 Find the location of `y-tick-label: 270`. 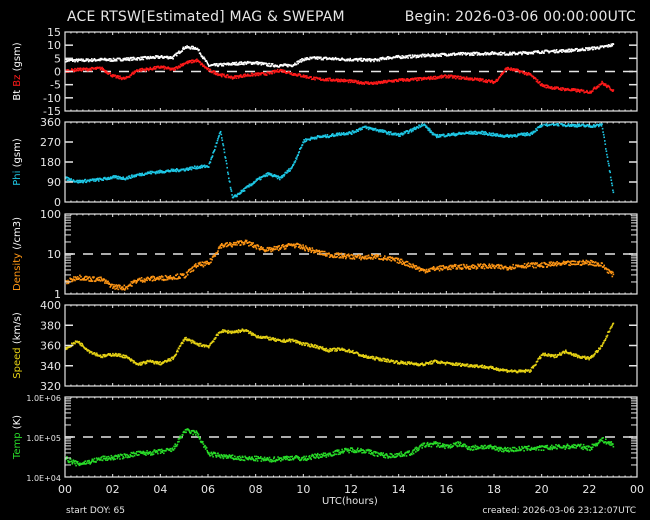

y-tick-label: 270 is located at coordinates (50, 142).